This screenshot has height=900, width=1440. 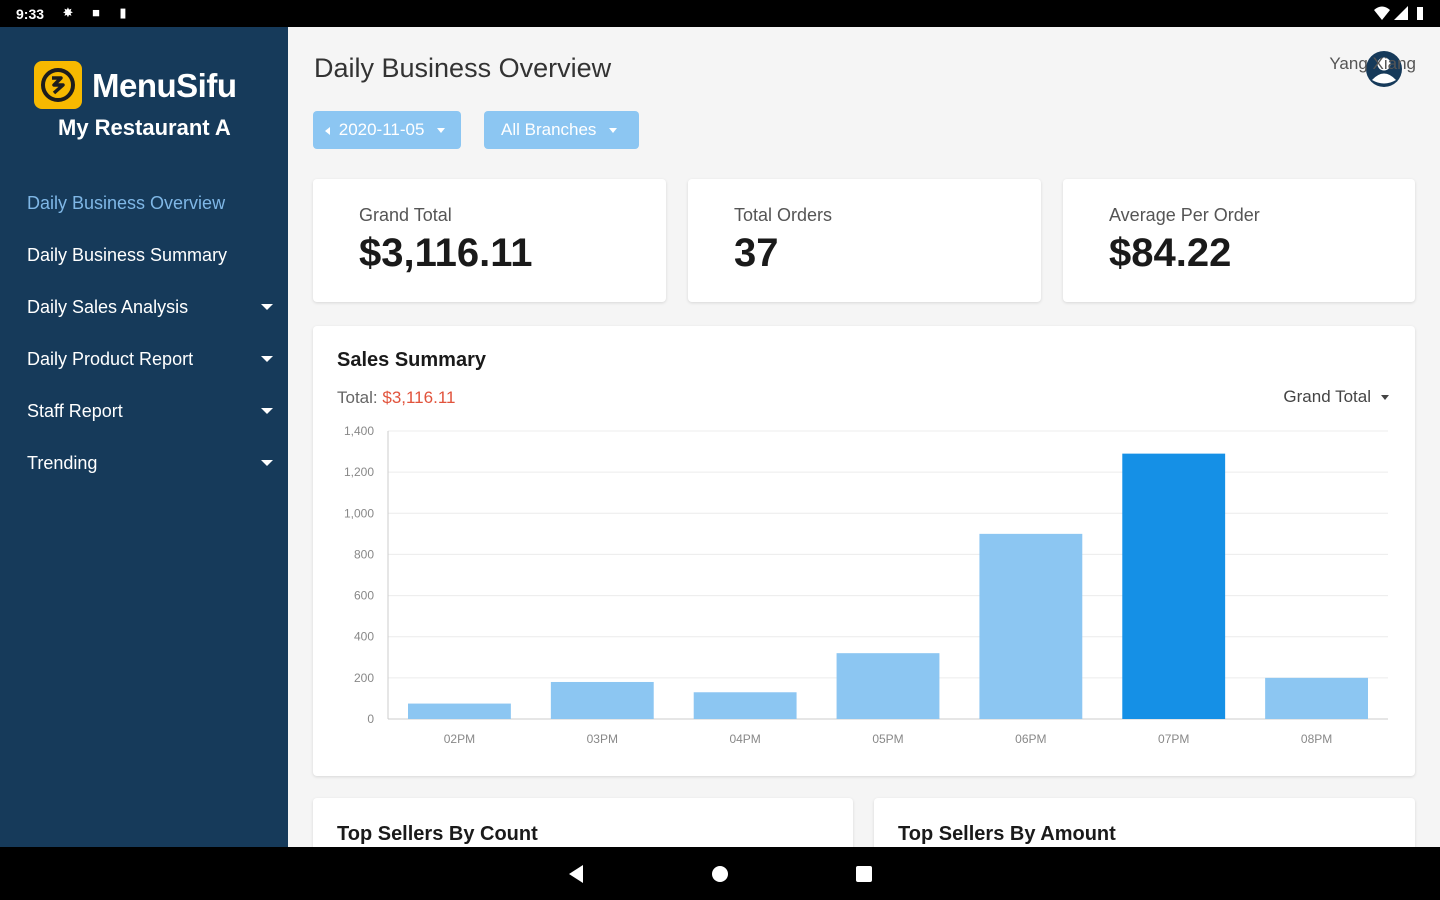 I want to click on sidebar-item-label: Daily Business Overview, so click(x=126, y=203).